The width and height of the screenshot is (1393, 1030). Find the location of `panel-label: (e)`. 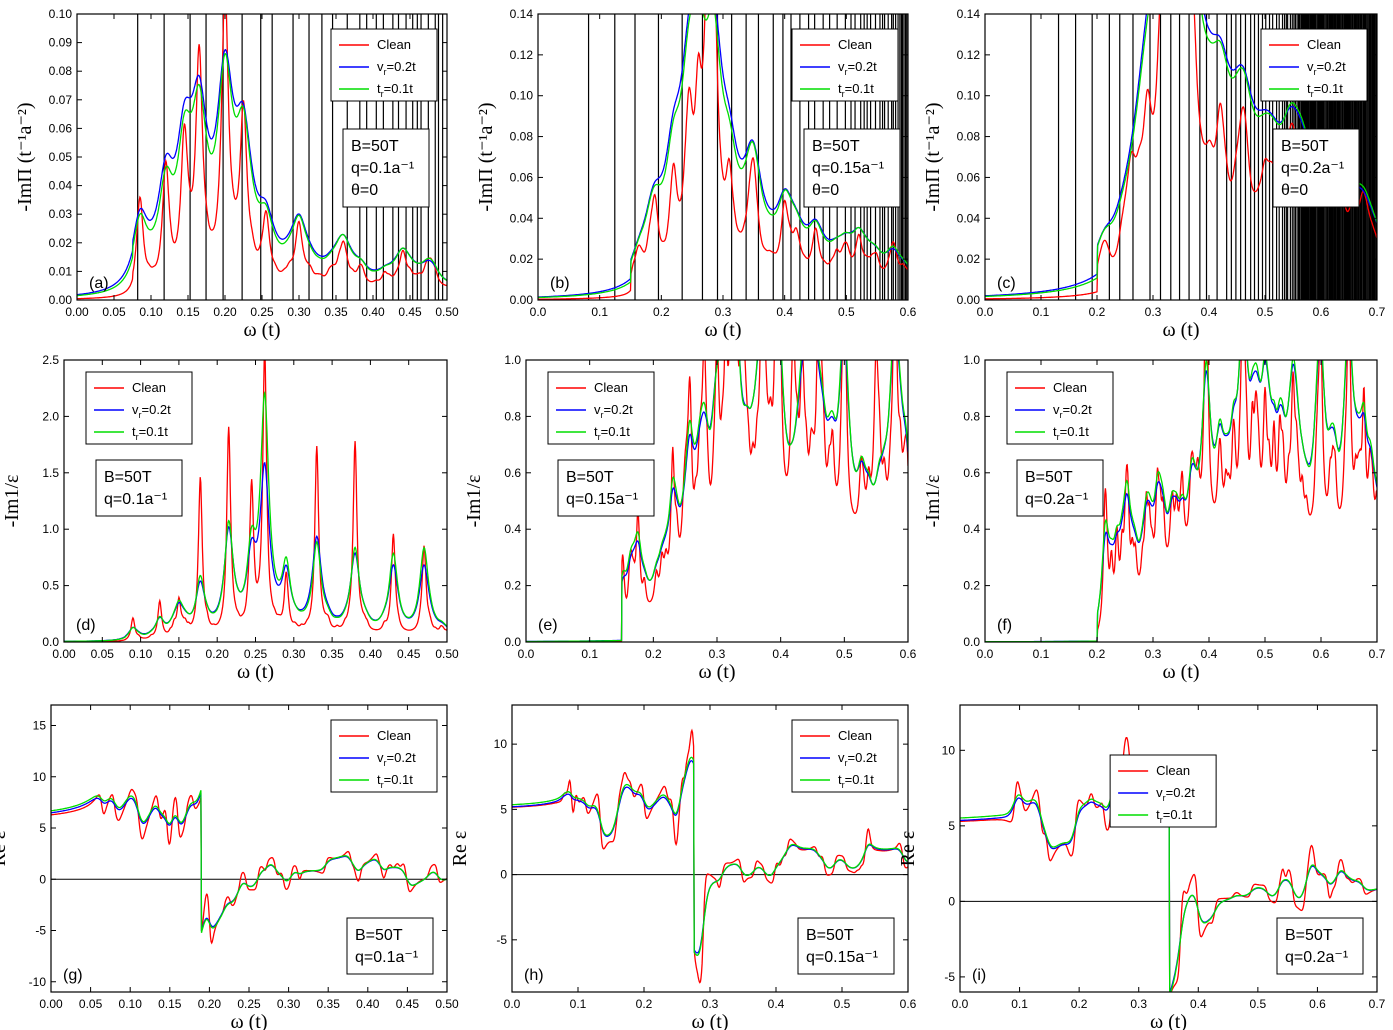

panel-label: (e) is located at coordinates (548, 625).